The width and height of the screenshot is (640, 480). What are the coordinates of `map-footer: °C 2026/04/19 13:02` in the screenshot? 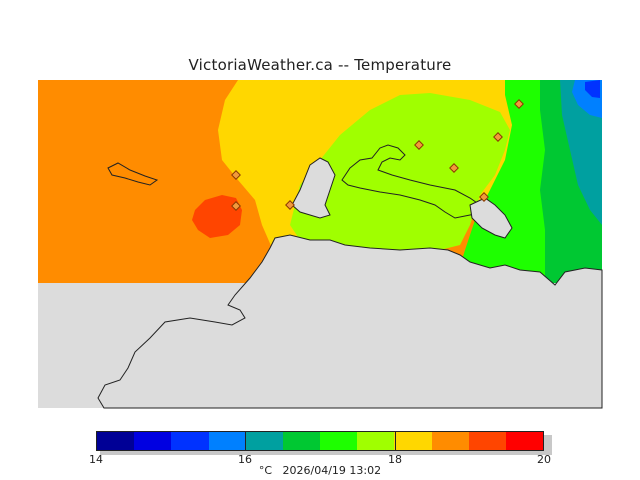 It's located at (320, 470).